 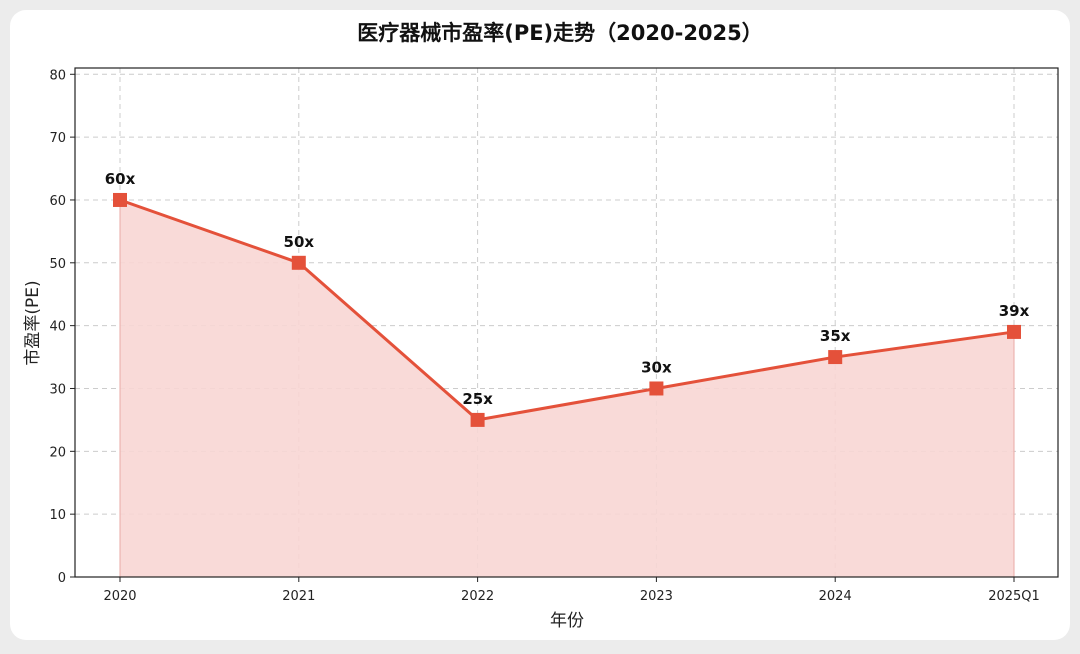 I want to click on y-tick-label: 60, so click(x=57, y=201).